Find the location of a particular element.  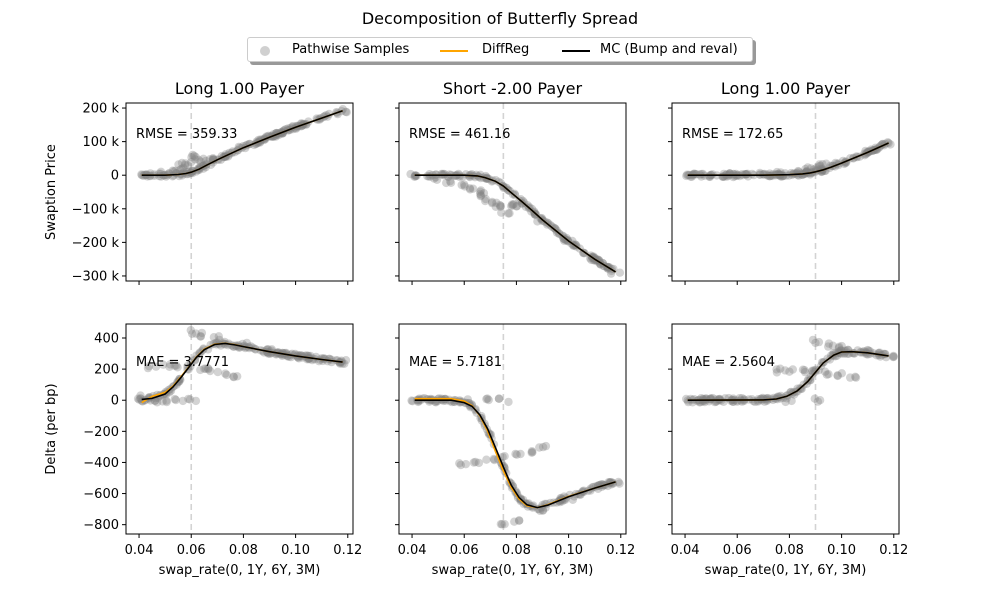

y-tick-label: −400 is located at coordinates (101, 463).